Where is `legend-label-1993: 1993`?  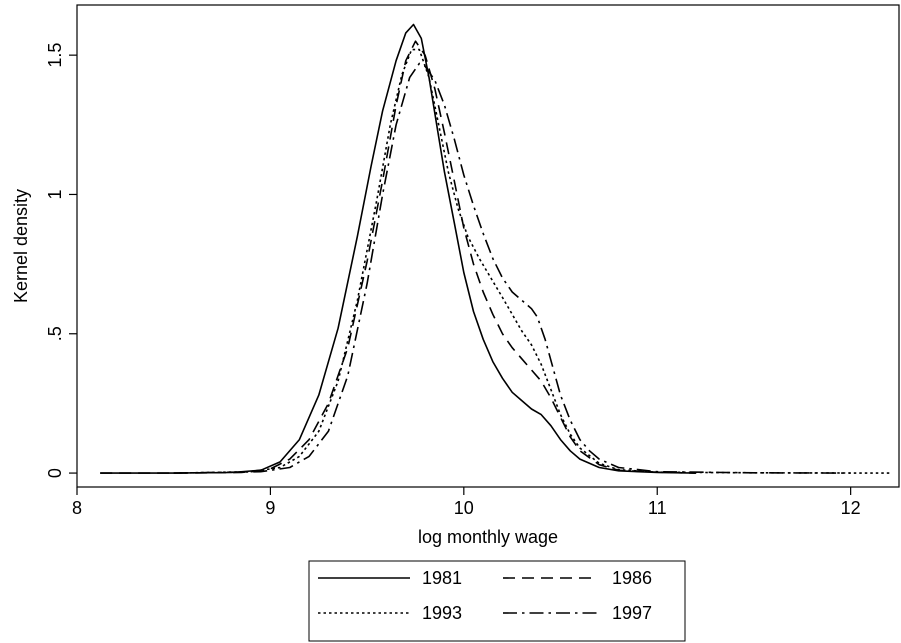
legend-label-1993: 1993 is located at coordinates (442, 613).